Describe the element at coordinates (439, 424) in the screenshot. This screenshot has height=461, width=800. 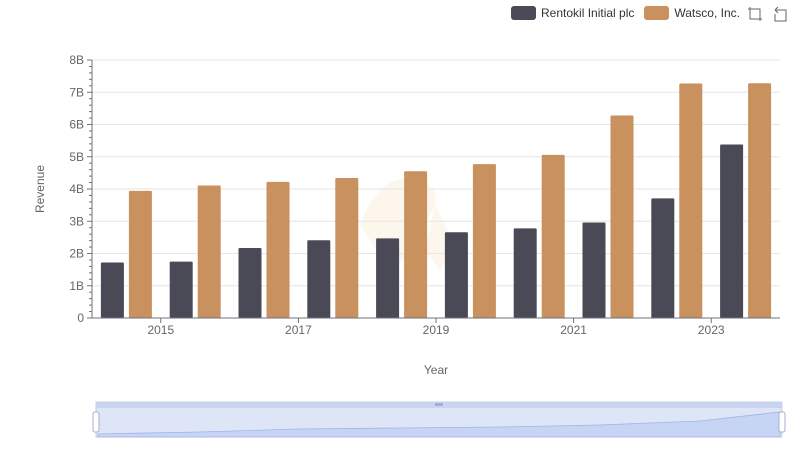
I see `data-zoom-area` at that location.